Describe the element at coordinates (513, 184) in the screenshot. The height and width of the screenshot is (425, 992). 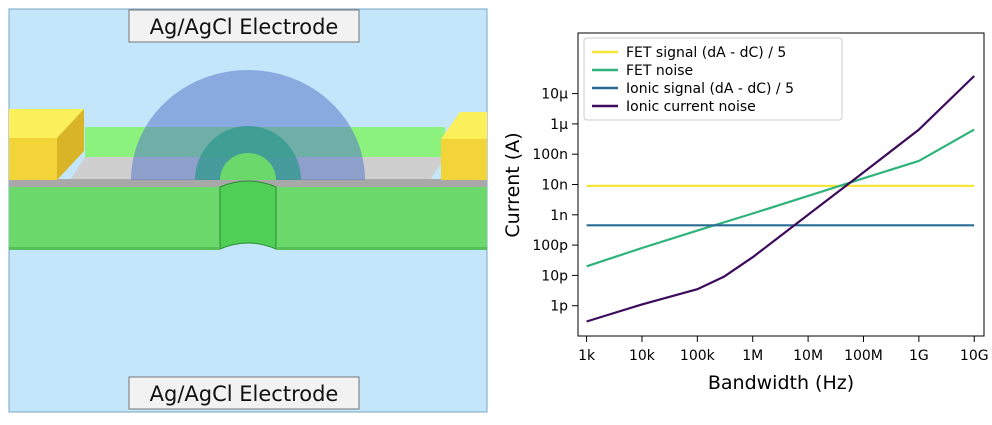
I see `y-axis-label: Current (A)` at that location.